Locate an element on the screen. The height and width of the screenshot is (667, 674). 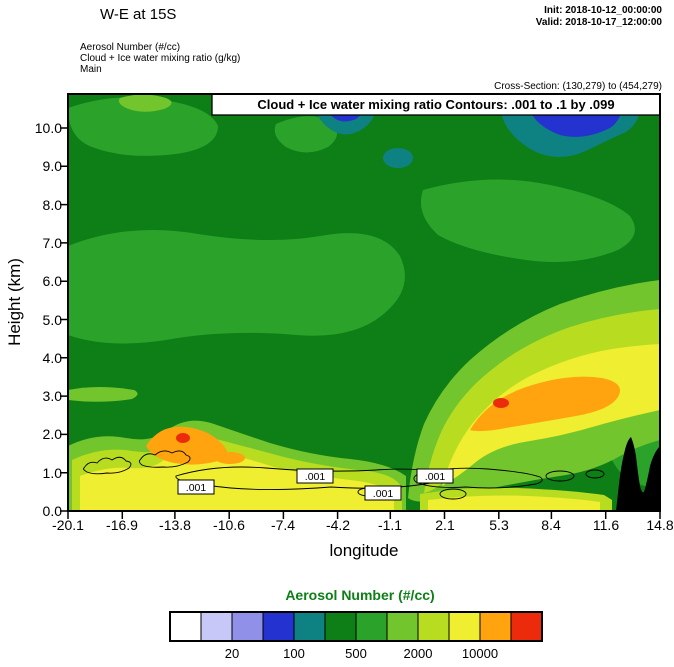
colorbar-tick-label: 20 is located at coordinates (232, 653).